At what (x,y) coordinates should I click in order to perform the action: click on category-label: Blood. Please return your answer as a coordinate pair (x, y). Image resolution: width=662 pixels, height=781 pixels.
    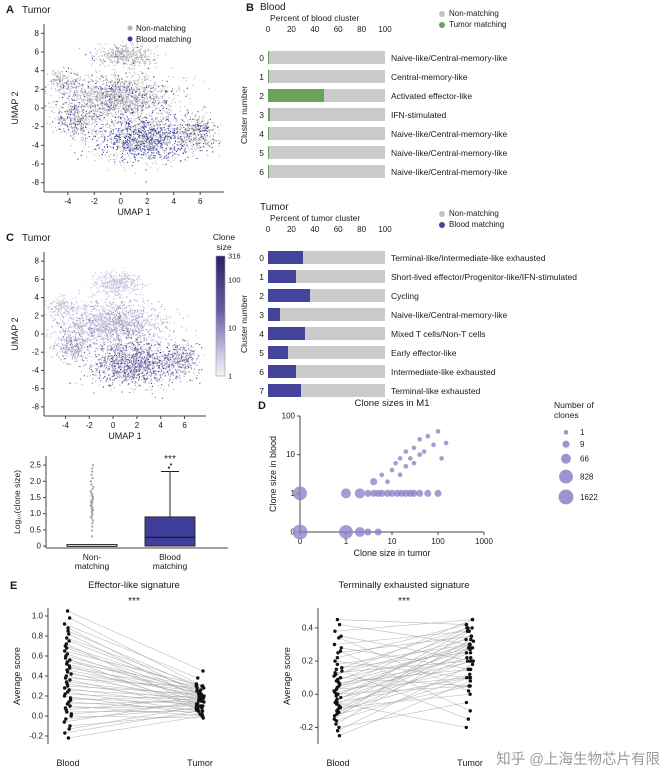
    Looking at the image, I should click on (67, 763).